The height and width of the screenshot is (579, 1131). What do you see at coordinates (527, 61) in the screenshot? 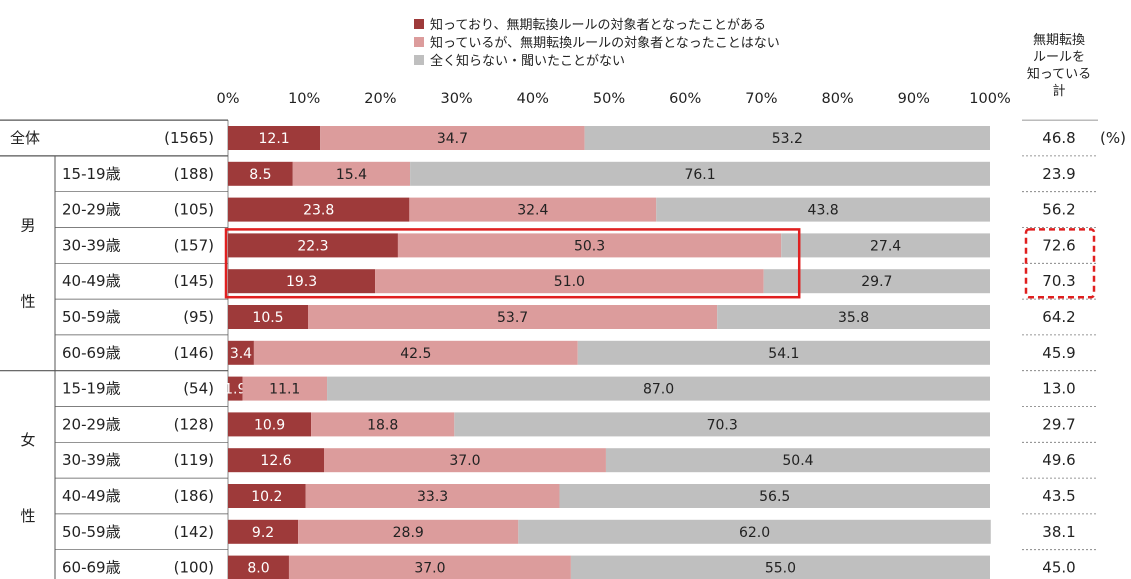
I see `legend-label-3: 全く知らない・聞いたことがない` at bounding box center [527, 61].